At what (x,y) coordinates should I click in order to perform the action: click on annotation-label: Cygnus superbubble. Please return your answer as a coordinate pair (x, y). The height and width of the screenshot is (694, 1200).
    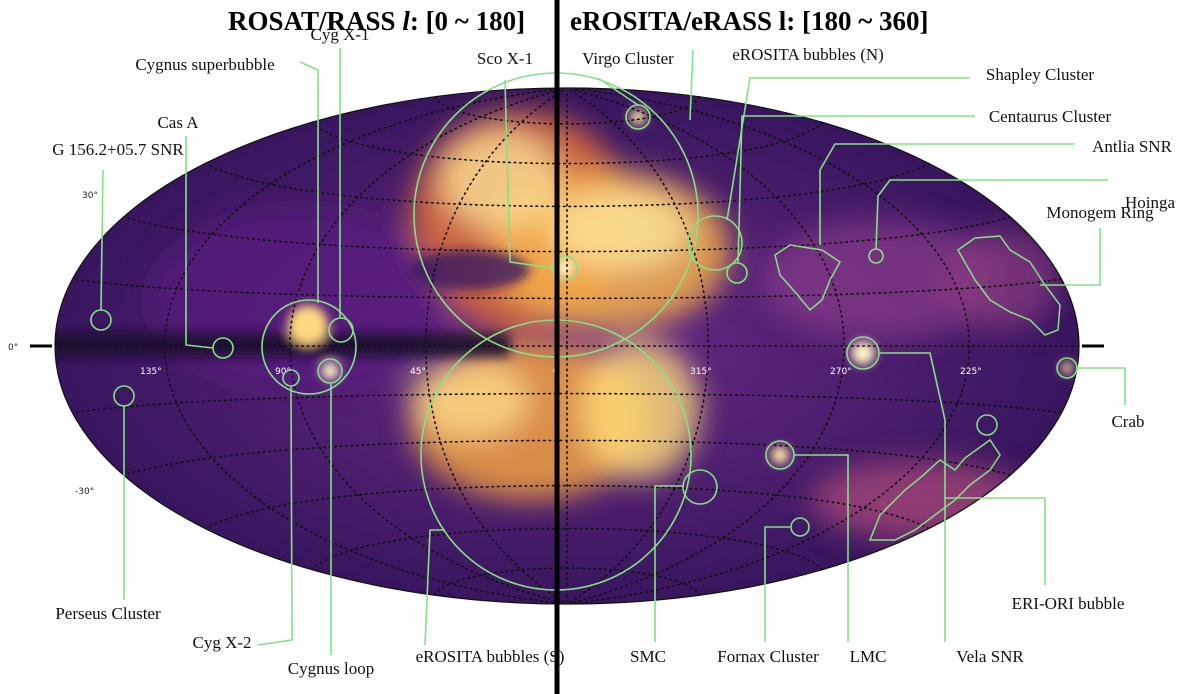
    Looking at the image, I should click on (204, 64).